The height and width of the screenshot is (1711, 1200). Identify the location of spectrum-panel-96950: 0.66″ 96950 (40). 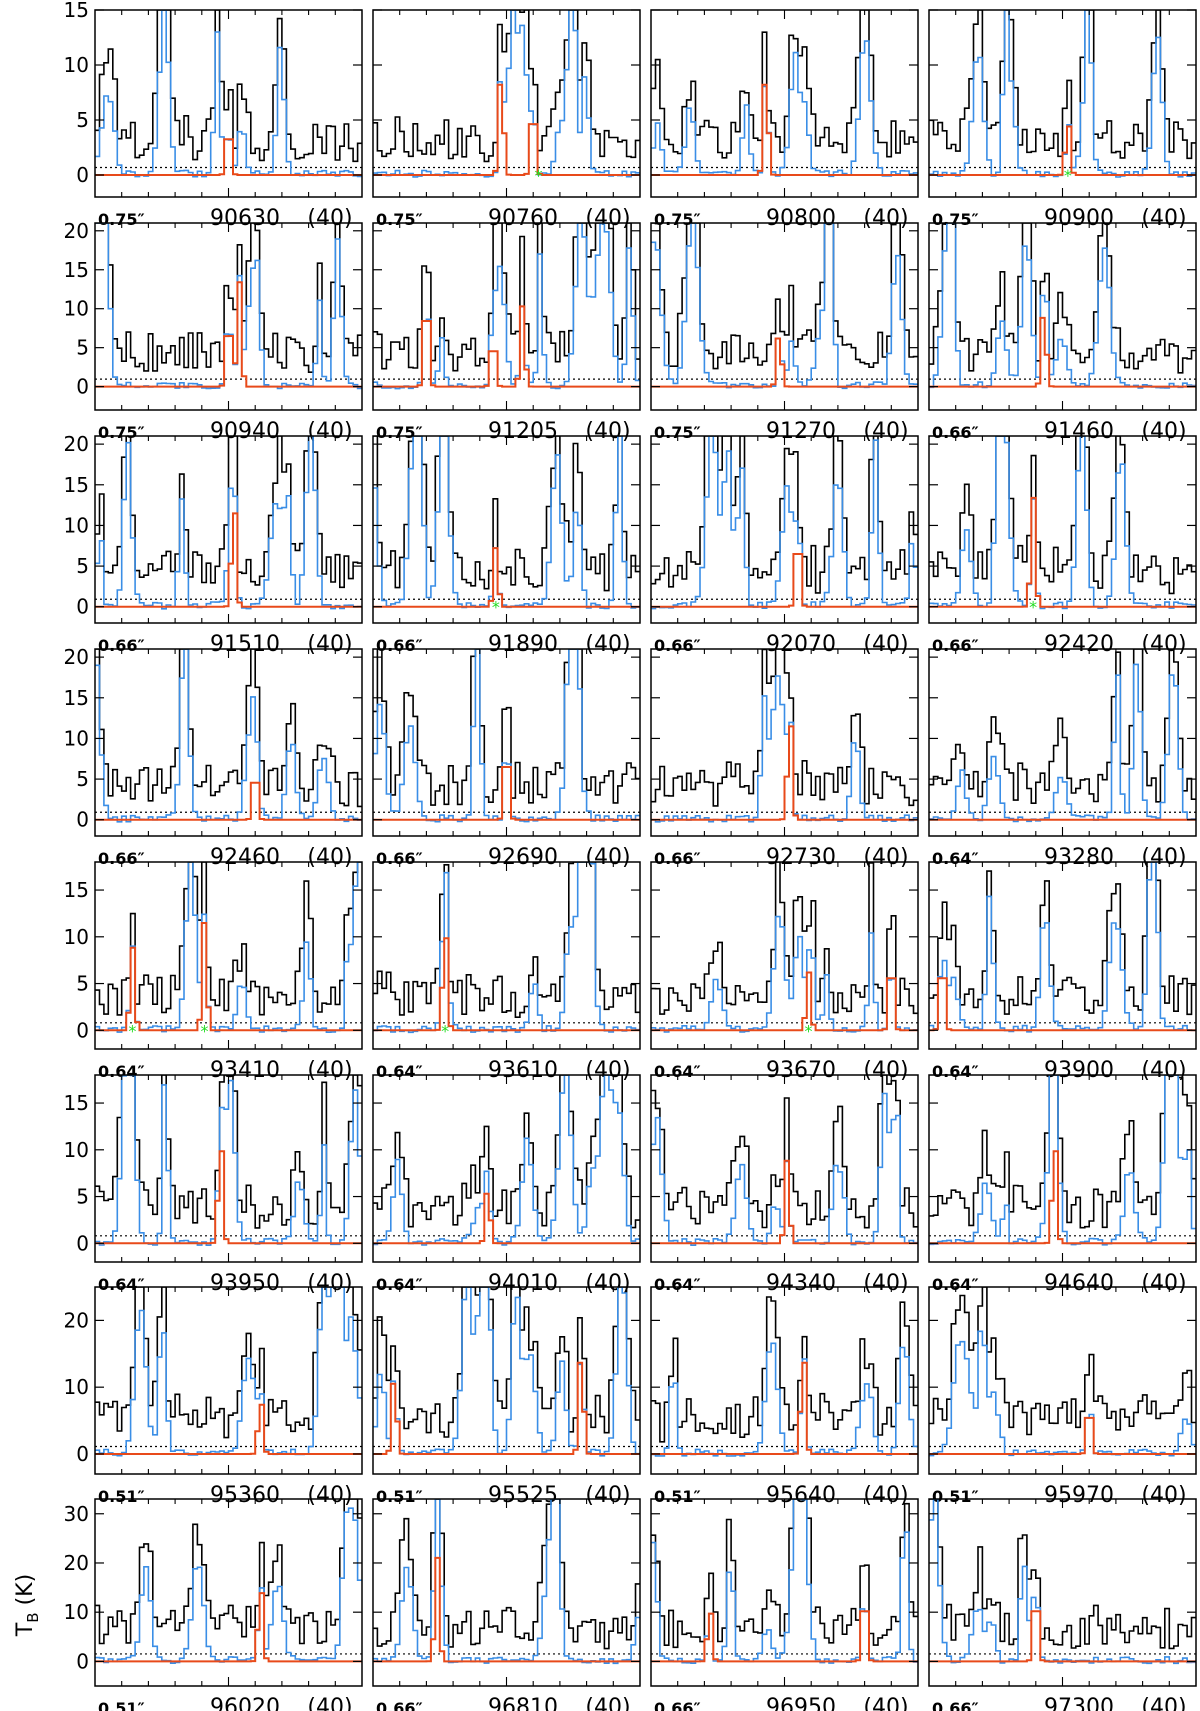
(784, 1604).